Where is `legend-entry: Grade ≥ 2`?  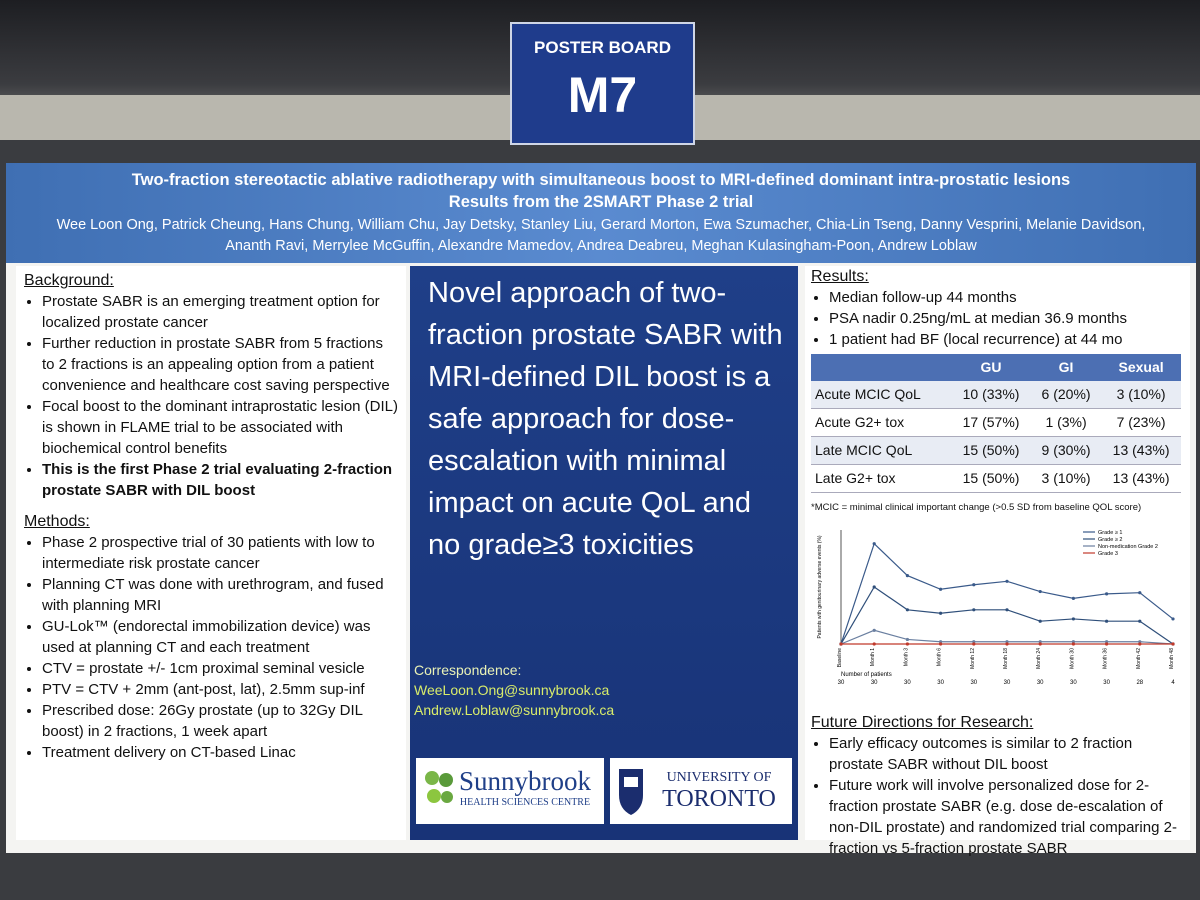 legend-entry: Grade ≥ 2 is located at coordinates (1110, 540).